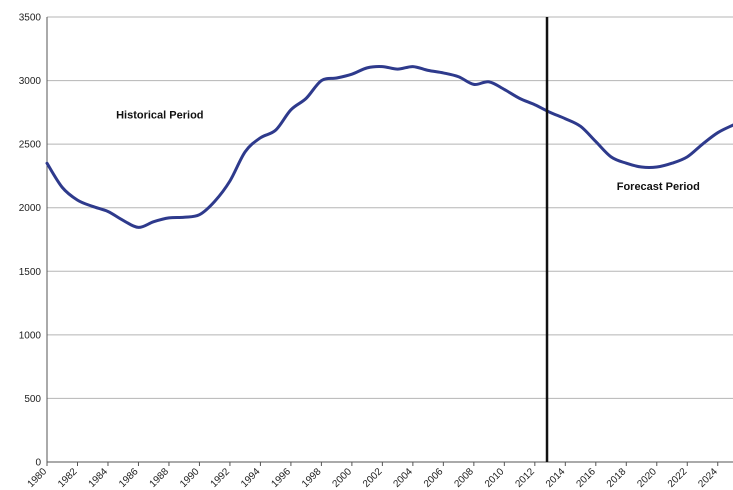  Describe the element at coordinates (708, 478) in the screenshot. I see `x-tick-label: 2024` at that location.